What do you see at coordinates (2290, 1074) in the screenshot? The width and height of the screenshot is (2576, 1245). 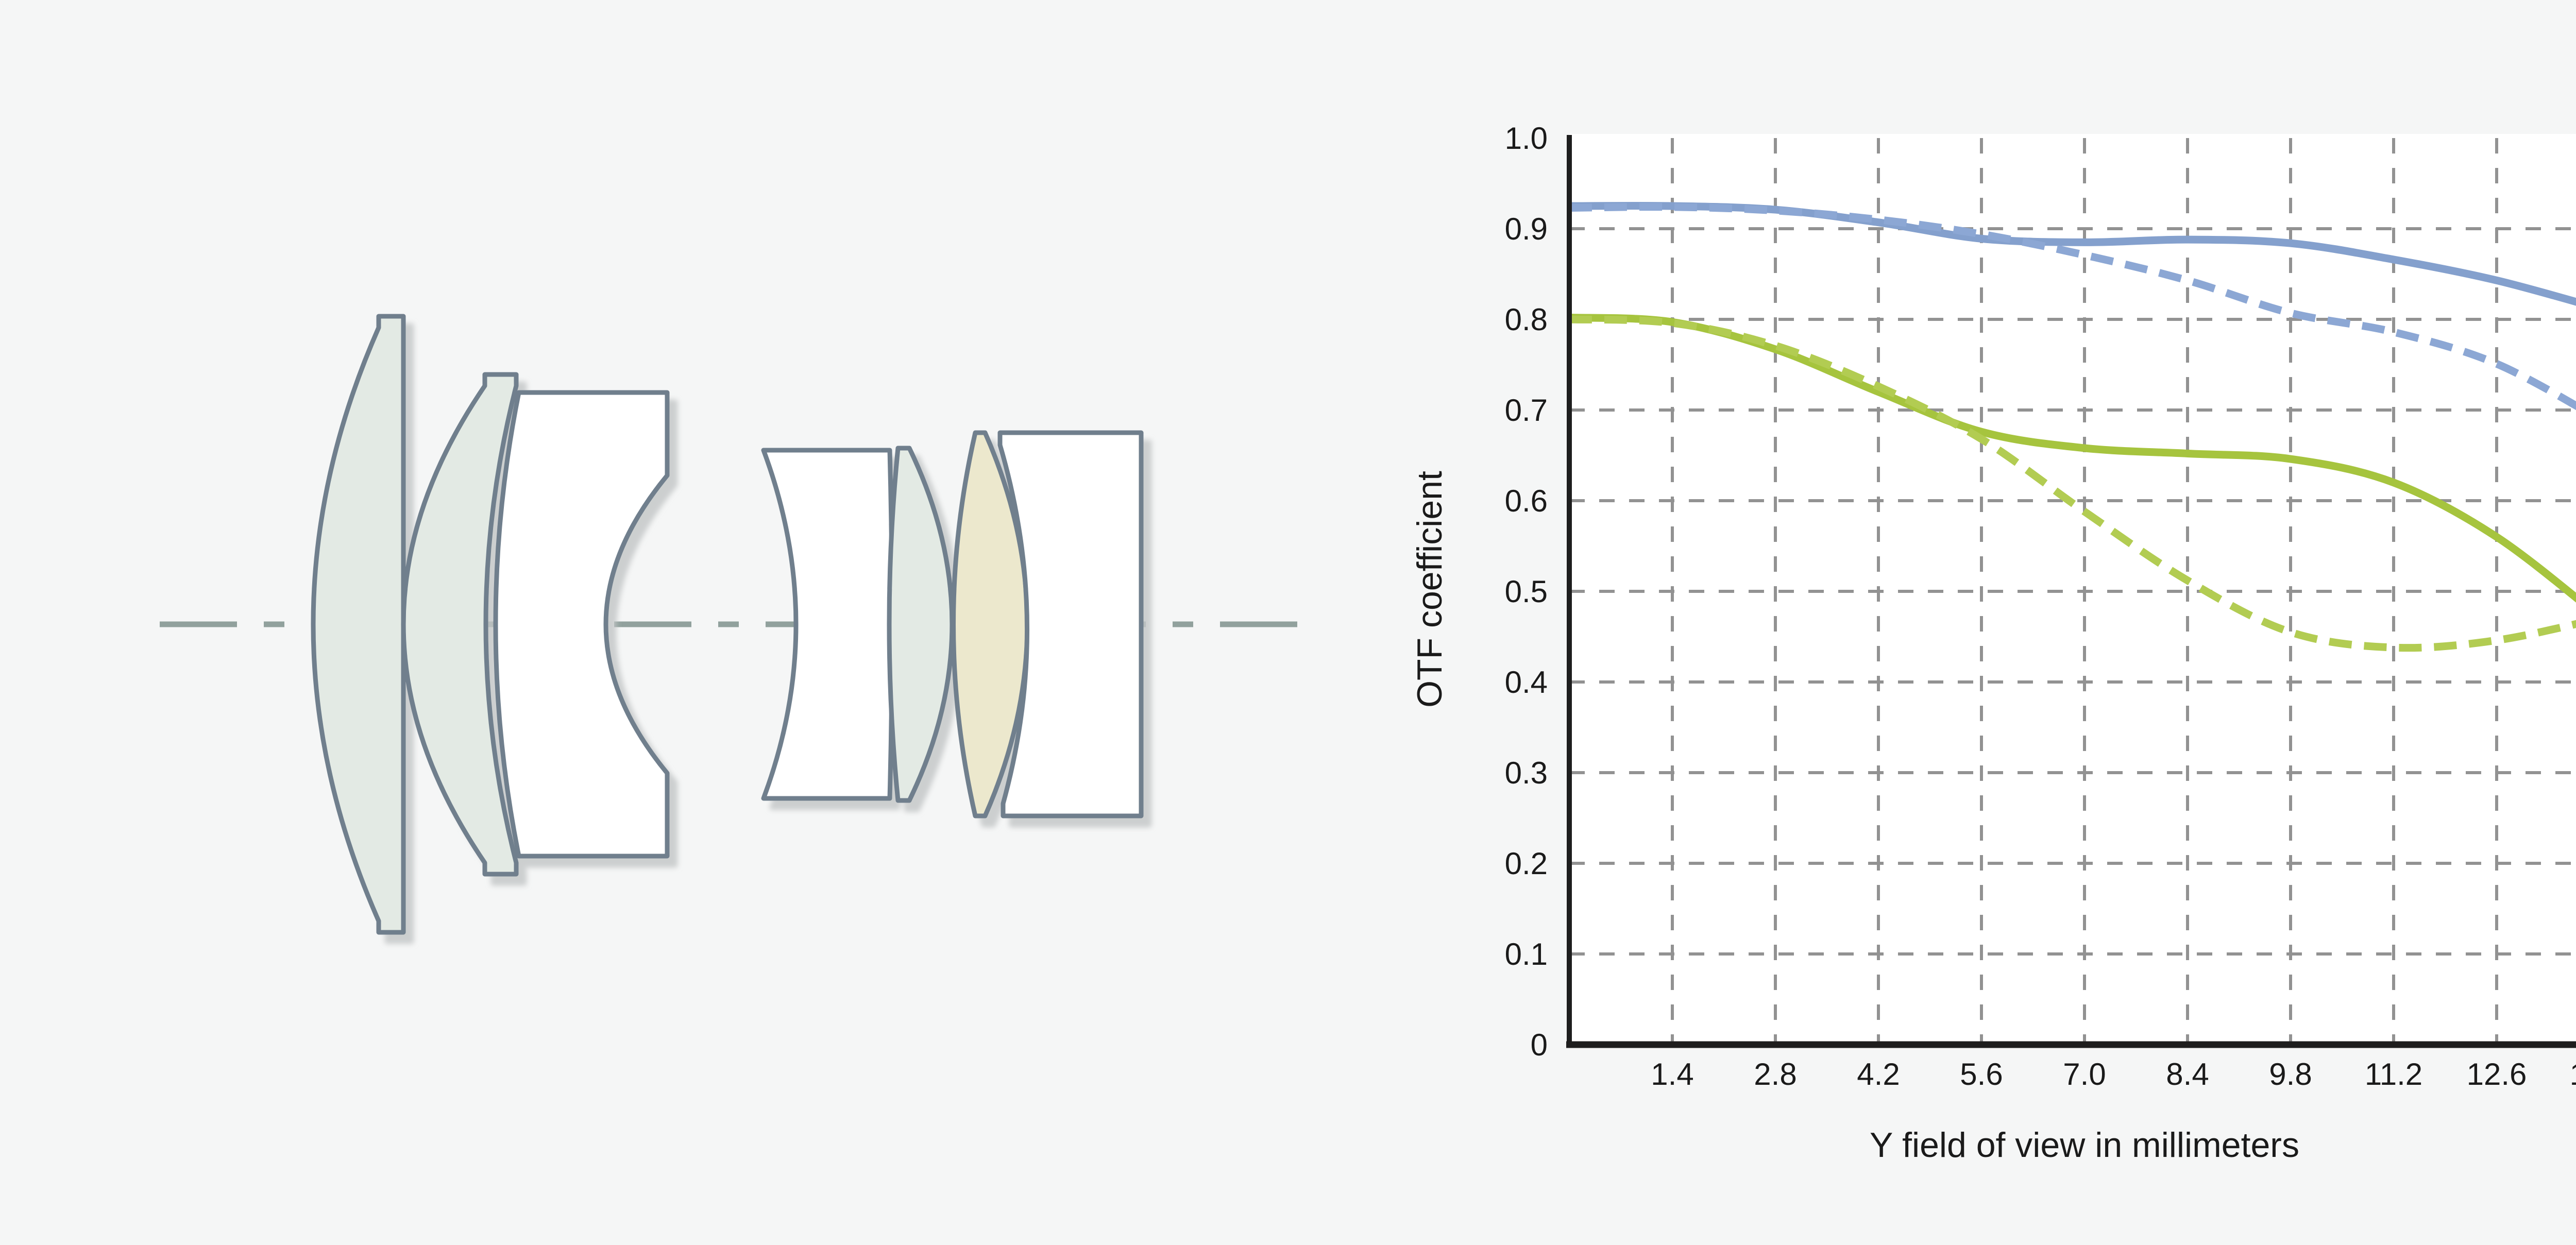 I see `x-tick-label: 9.8` at bounding box center [2290, 1074].